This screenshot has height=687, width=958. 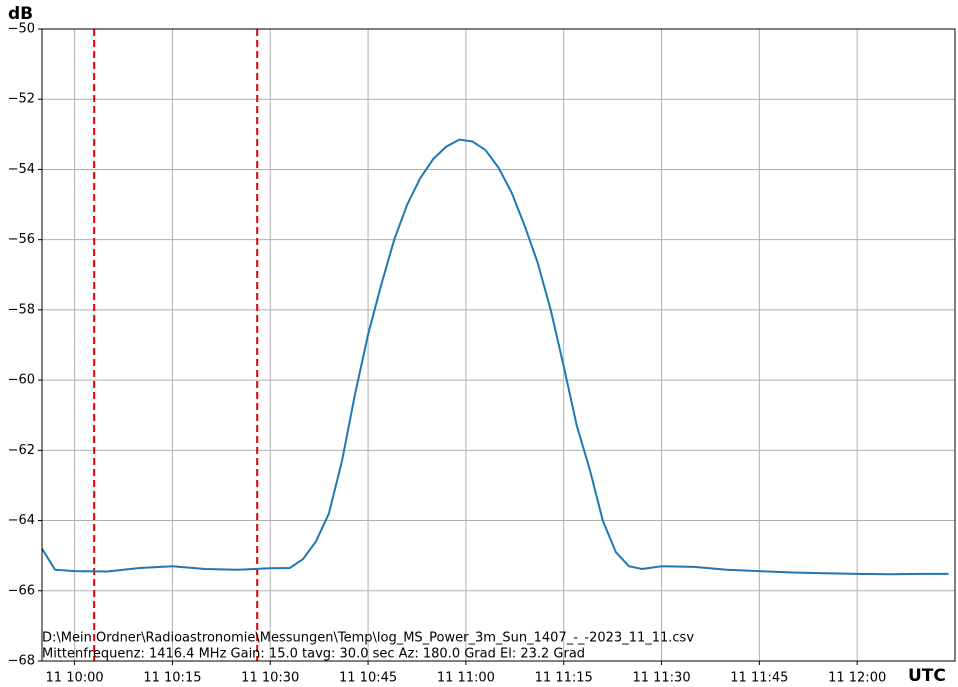 What do you see at coordinates (172, 678) in the screenshot?
I see `x-tick-label: 11 10:15` at bounding box center [172, 678].